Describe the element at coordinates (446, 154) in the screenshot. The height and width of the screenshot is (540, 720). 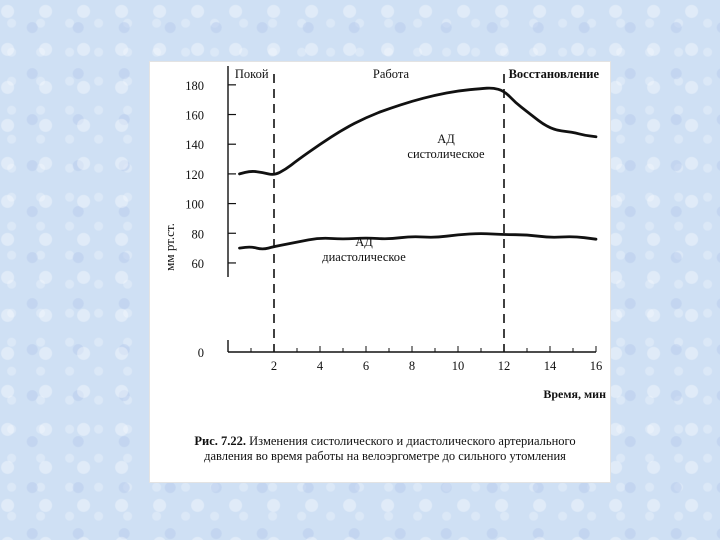
I see `systolic-label-line2: систолическое` at that location.